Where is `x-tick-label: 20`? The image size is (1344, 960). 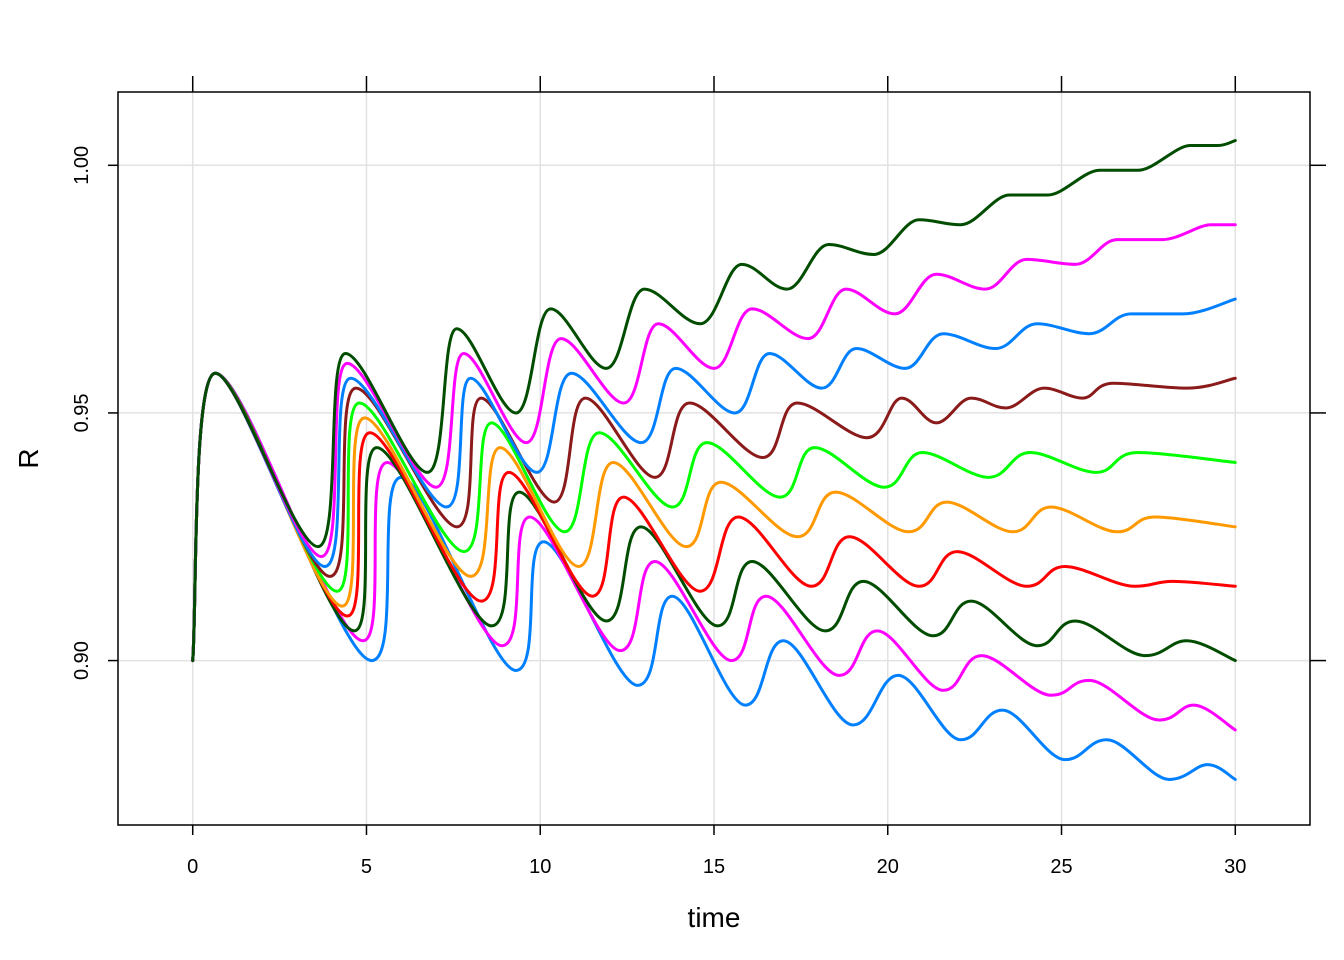 x-tick-label: 20 is located at coordinates (888, 867).